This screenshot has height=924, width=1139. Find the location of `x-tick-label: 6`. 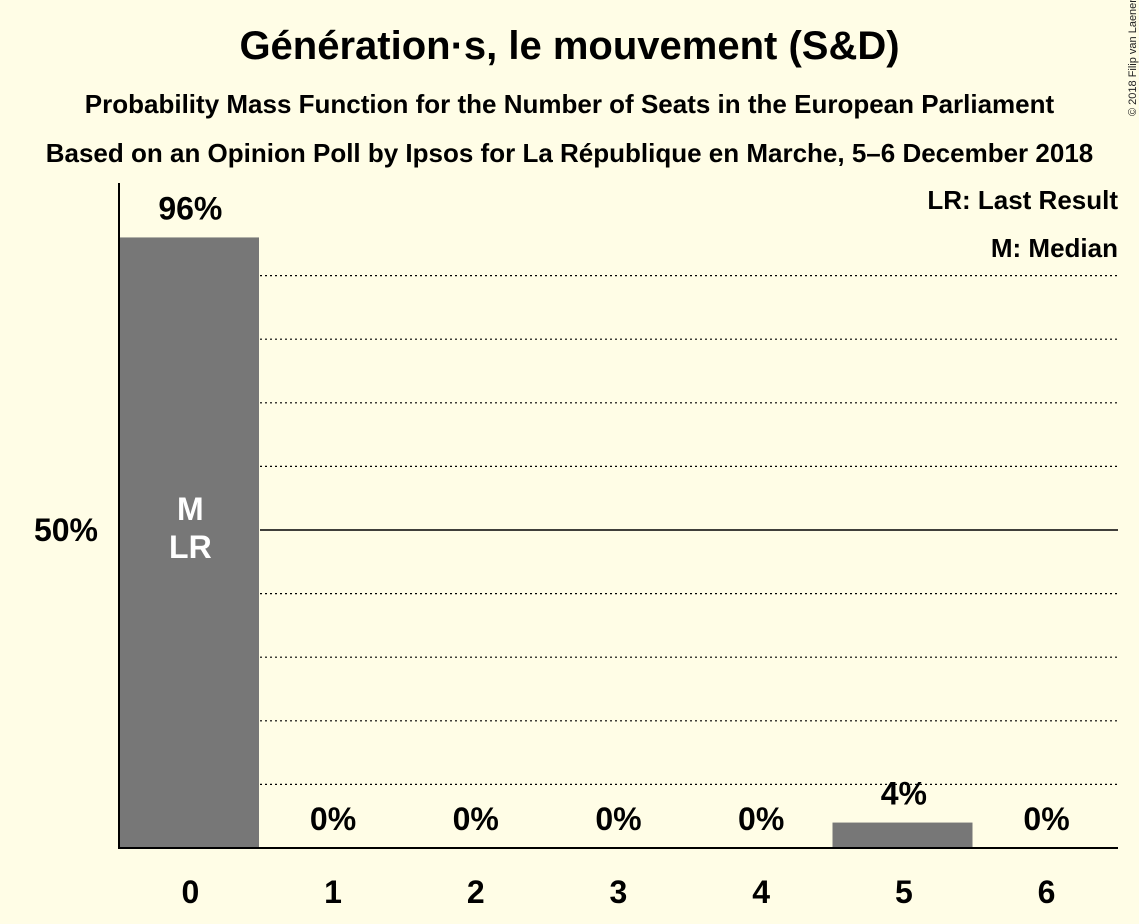

x-tick-label: 6 is located at coordinates (1047, 892).